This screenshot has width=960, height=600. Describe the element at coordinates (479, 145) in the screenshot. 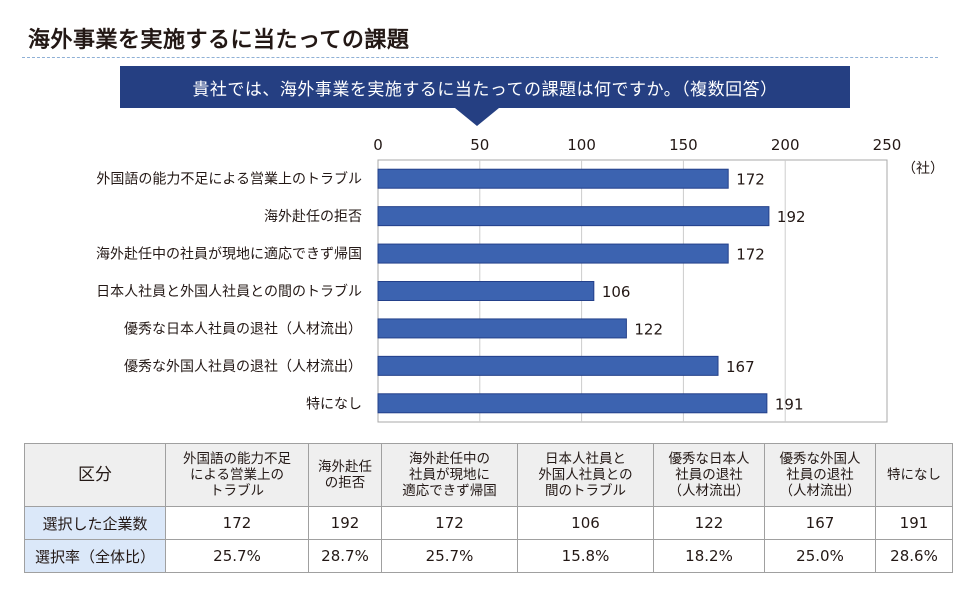

I see `x-tick-label: 50` at that location.